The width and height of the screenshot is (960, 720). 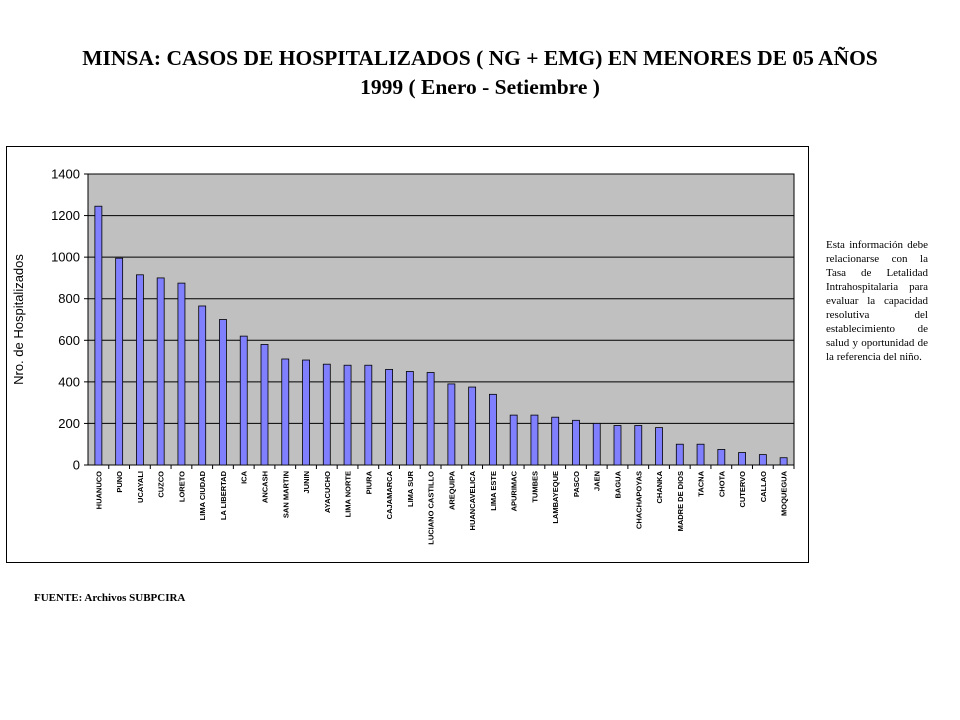 What do you see at coordinates (69, 340) in the screenshot?
I see `y-tick-label: 600` at bounding box center [69, 340].